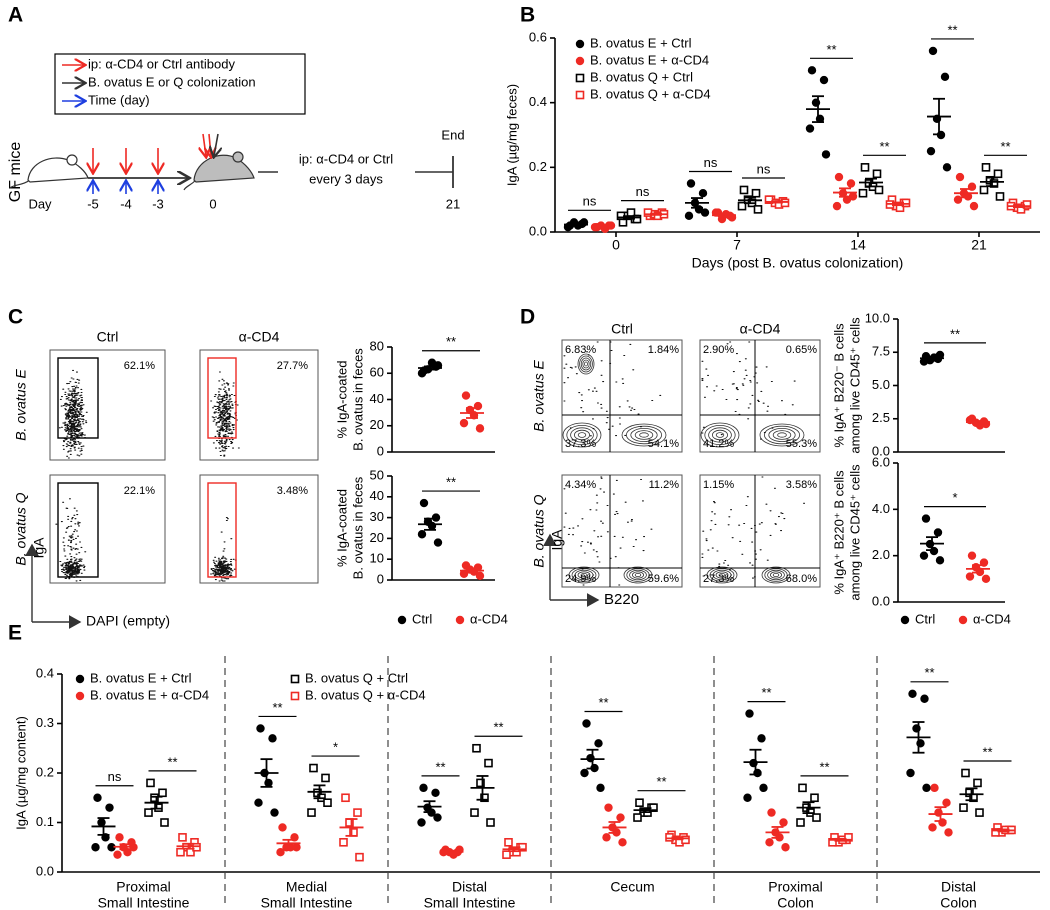 The height and width of the screenshot is (910, 1050). Describe the element at coordinates (380, 578) in the screenshot. I see `y-tick-label: 0` at that location.